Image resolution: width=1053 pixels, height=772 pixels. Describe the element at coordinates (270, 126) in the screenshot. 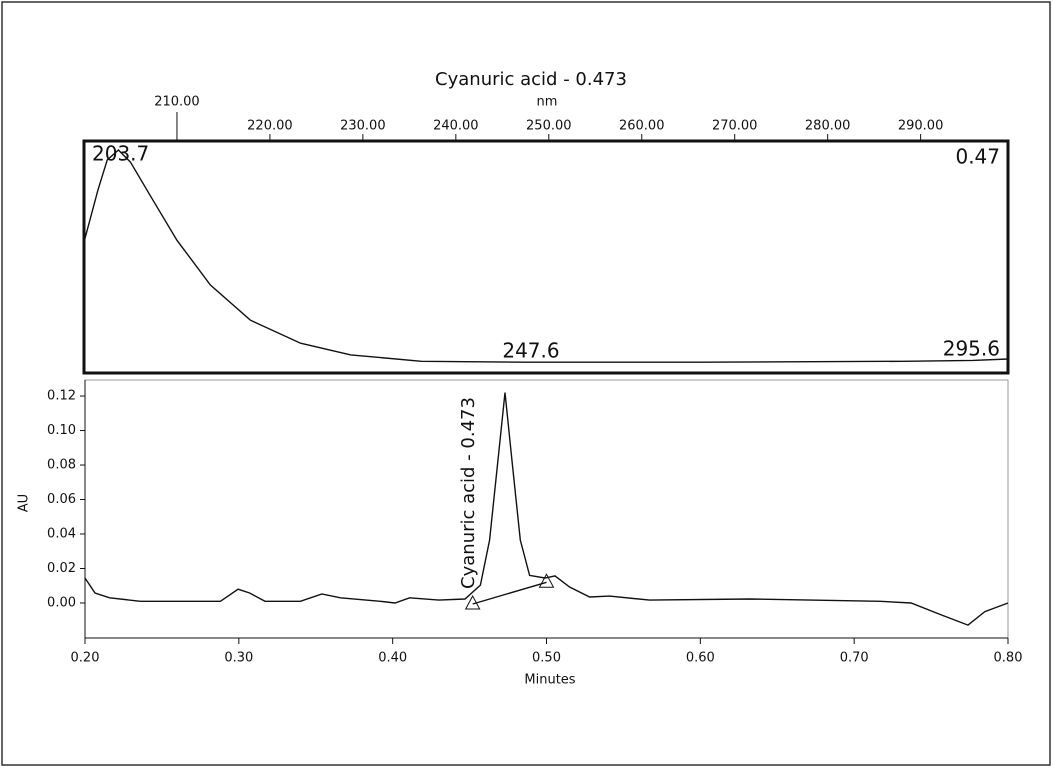

I see `x-tick-label: 220.00` at that location.